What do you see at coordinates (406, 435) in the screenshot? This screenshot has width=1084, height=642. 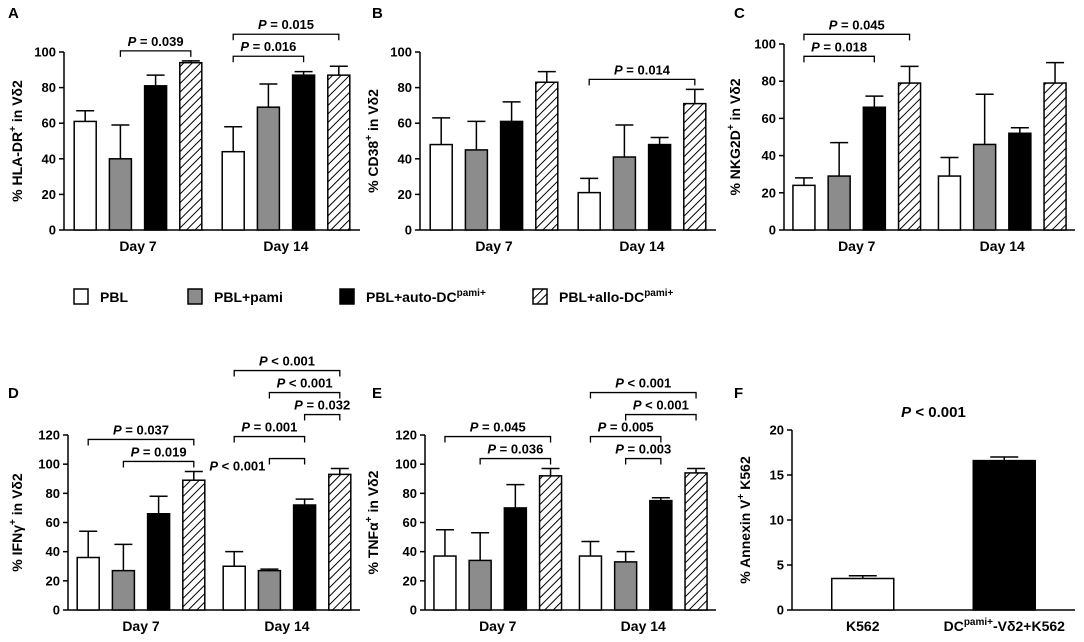 I see `y-tick-label: 120` at bounding box center [406, 435].